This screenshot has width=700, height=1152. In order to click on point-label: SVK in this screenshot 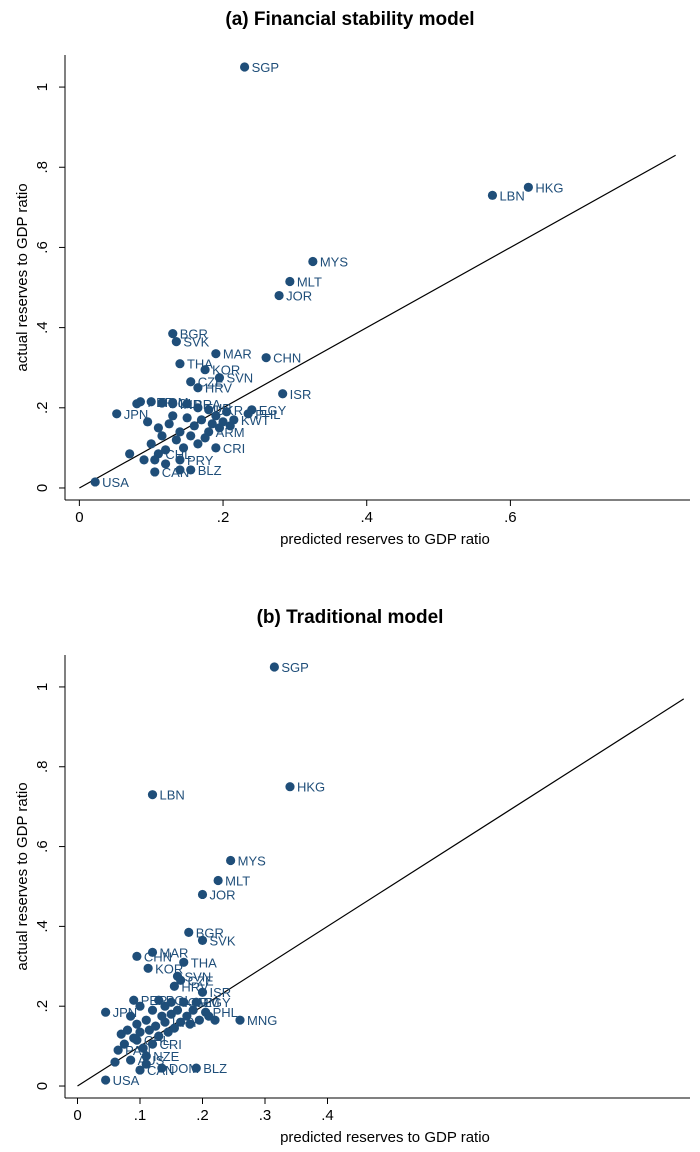, I will do `click(196, 342)`.